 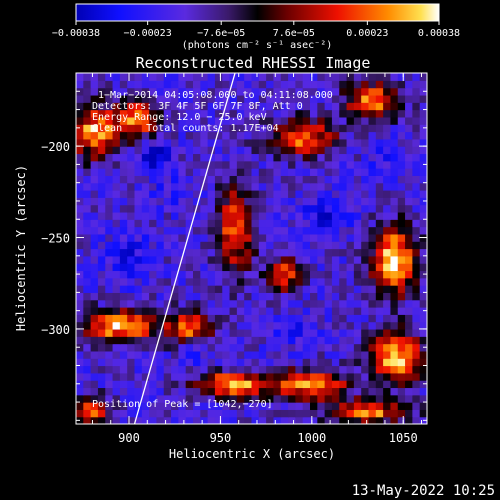 What do you see at coordinates (184, 248) in the screenshot?
I see `limb-line` at bounding box center [184, 248].